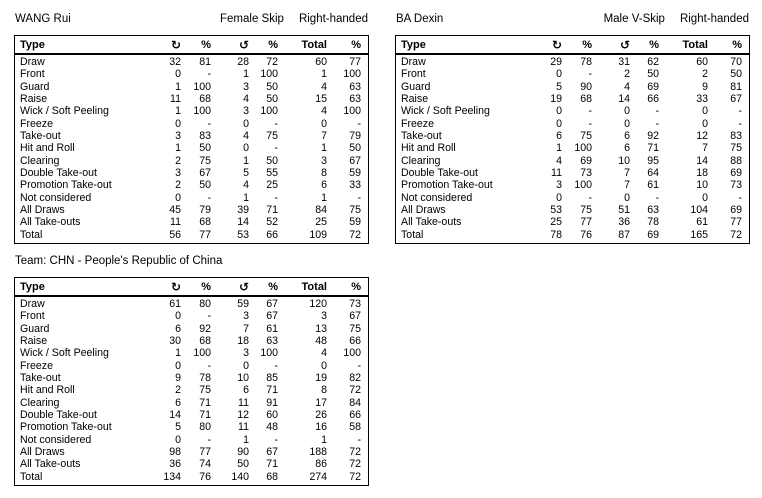 This screenshot has width=762, height=498. I want to click on table-row: Clearing 6 71 11 91 17 84, so click(191, 403).